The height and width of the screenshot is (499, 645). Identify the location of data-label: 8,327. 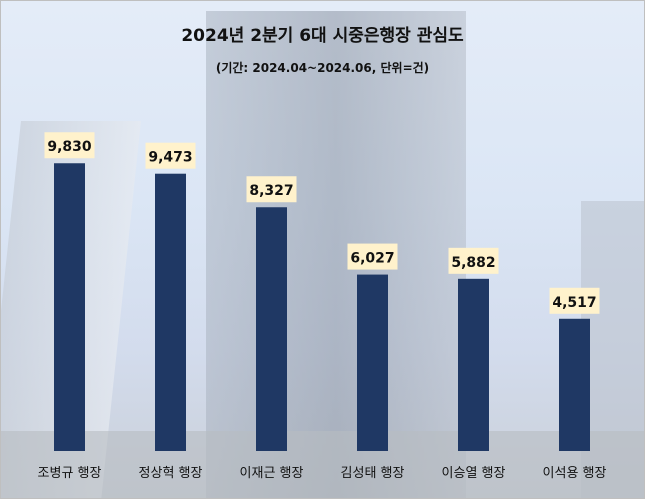
(271, 191).